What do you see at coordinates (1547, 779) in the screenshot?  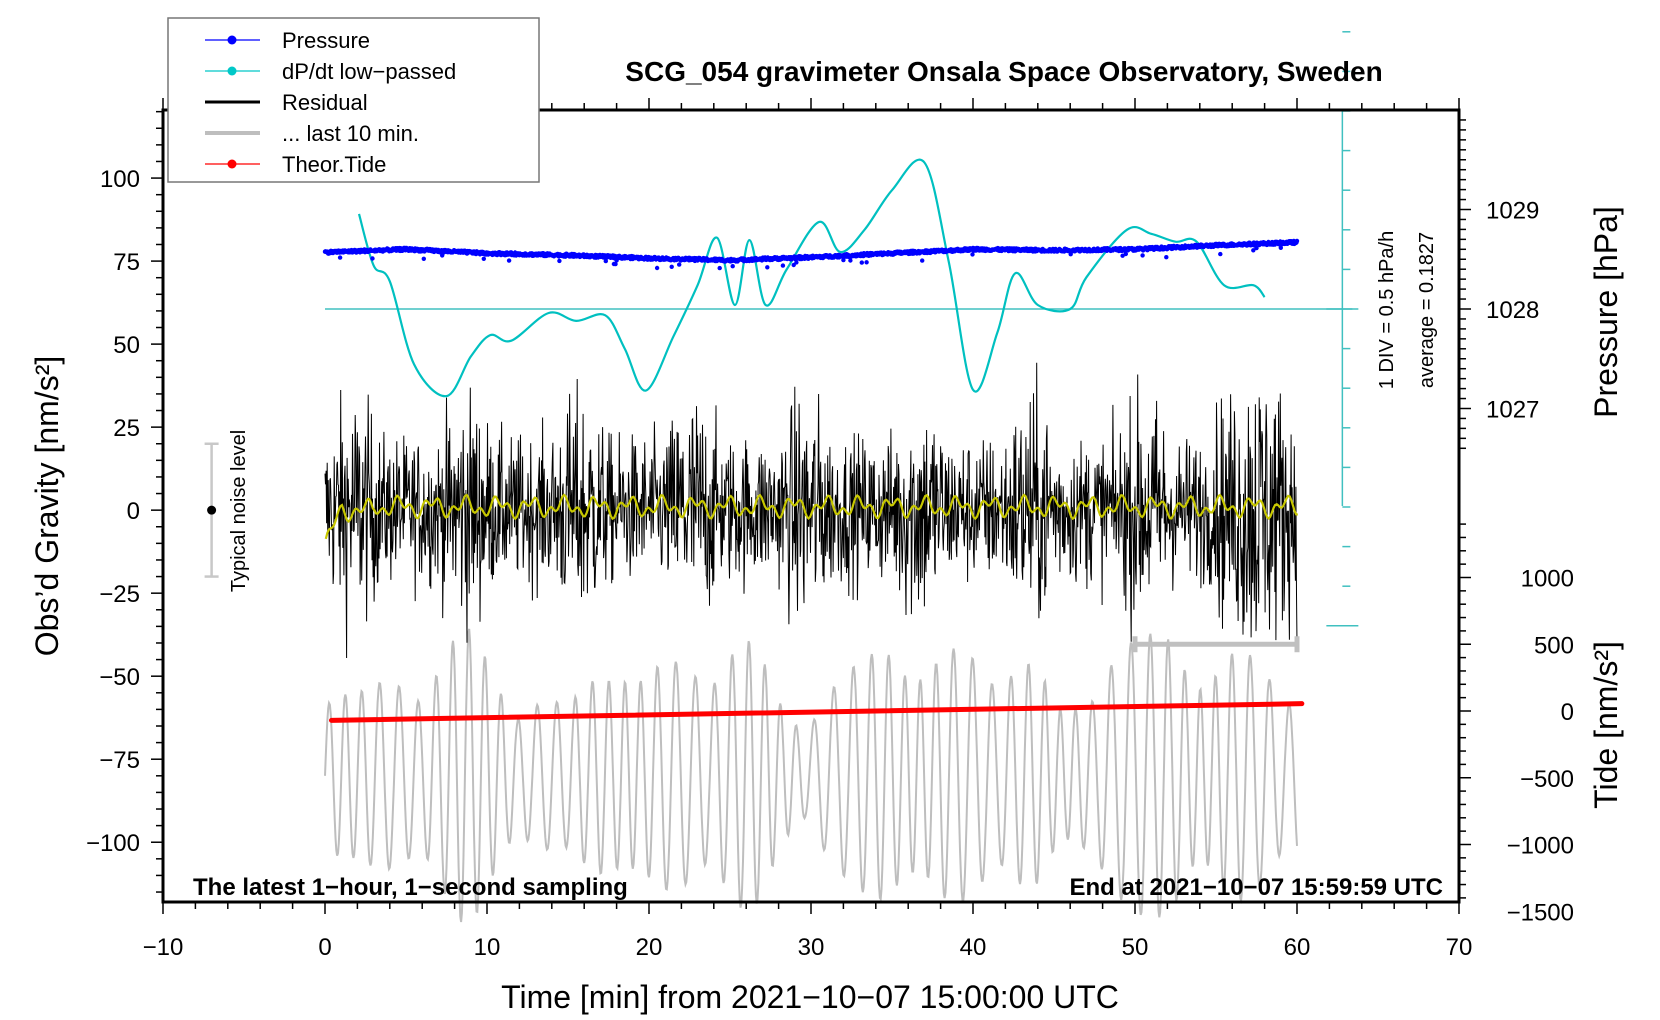 I see `tide-tick-label: −500` at bounding box center [1547, 779].